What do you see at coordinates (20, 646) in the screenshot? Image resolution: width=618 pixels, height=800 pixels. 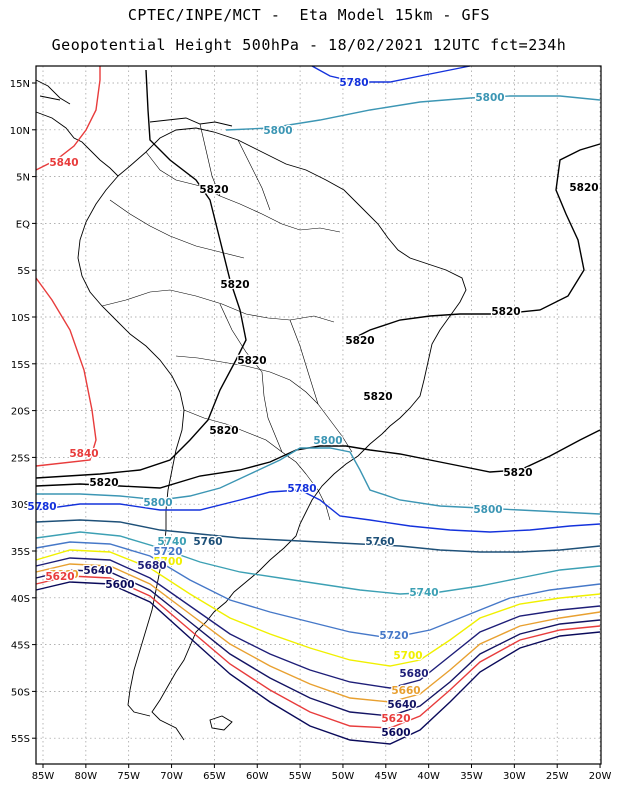 I see `lat-tick-label: 45S` at bounding box center [20, 646].